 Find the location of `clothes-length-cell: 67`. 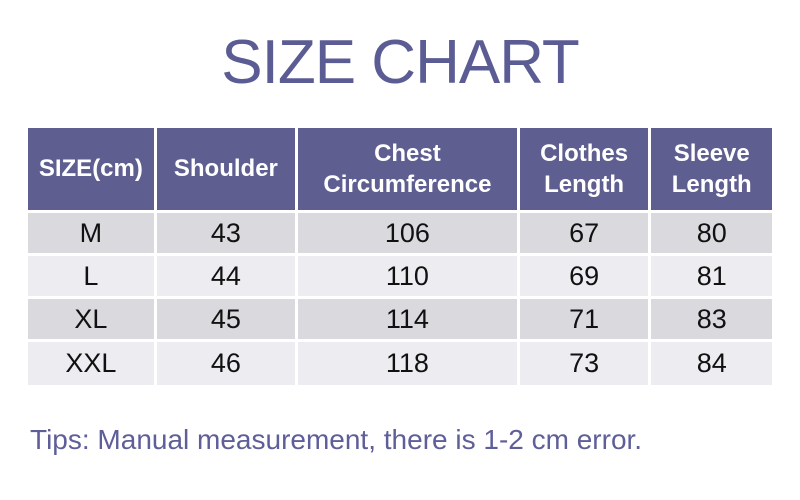

clothes-length-cell: 67 is located at coordinates (585, 234).